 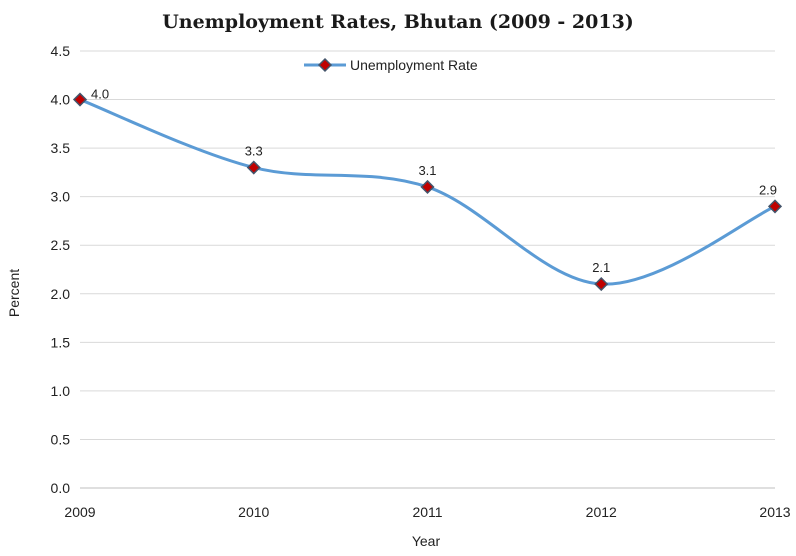 I want to click on legend-label: Unemployment Rate, so click(x=414, y=65).